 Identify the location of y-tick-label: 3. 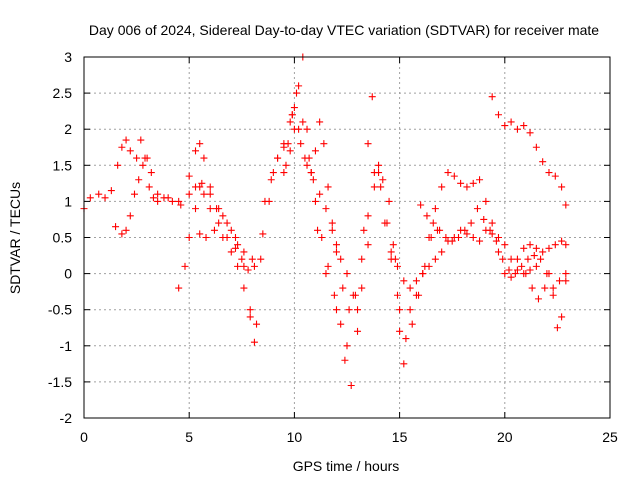
(68, 57).